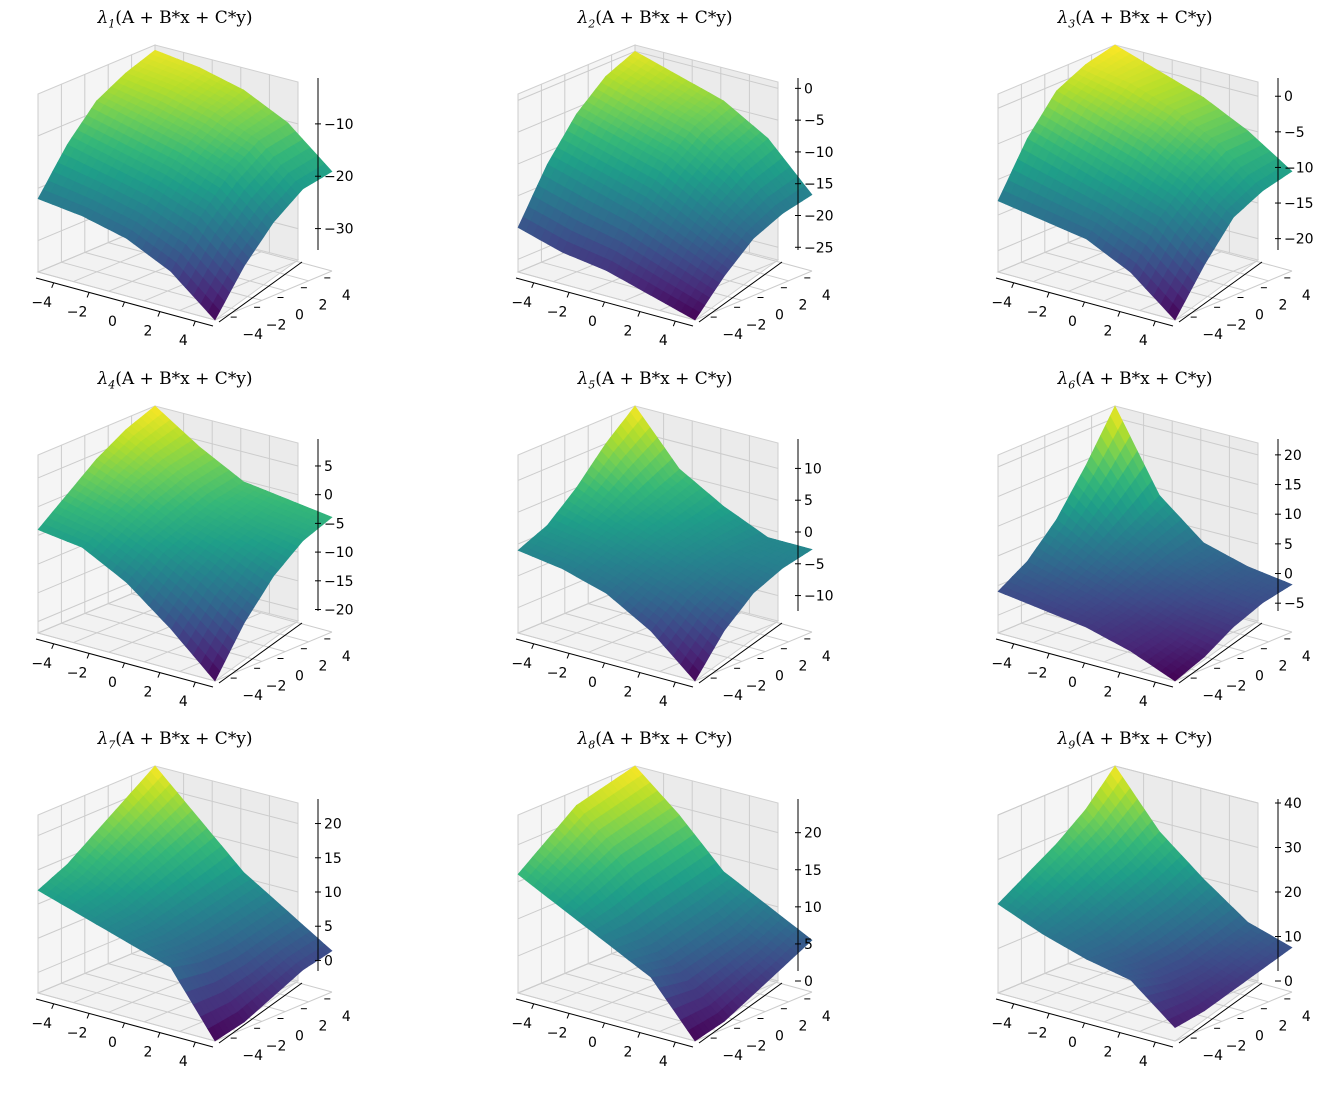 This screenshot has width=1337, height=1109. What do you see at coordinates (328, 927) in the screenshot?
I see `z-tick-label: 5` at bounding box center [328, 927].